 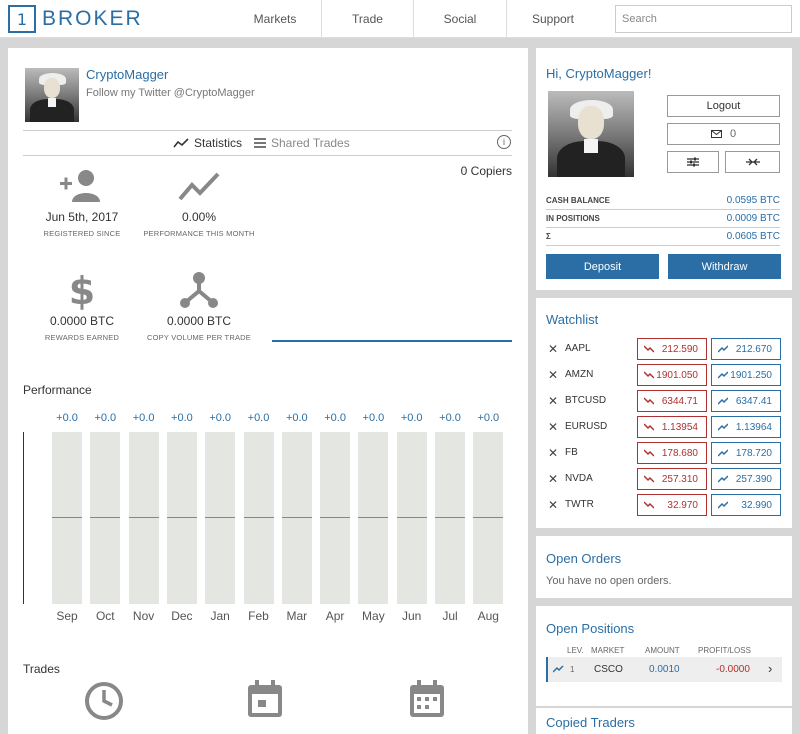 What do you see at coordinates (199, 186) in the screenshot?
I see `trend-line-icon` at bounding box center [199, 186].